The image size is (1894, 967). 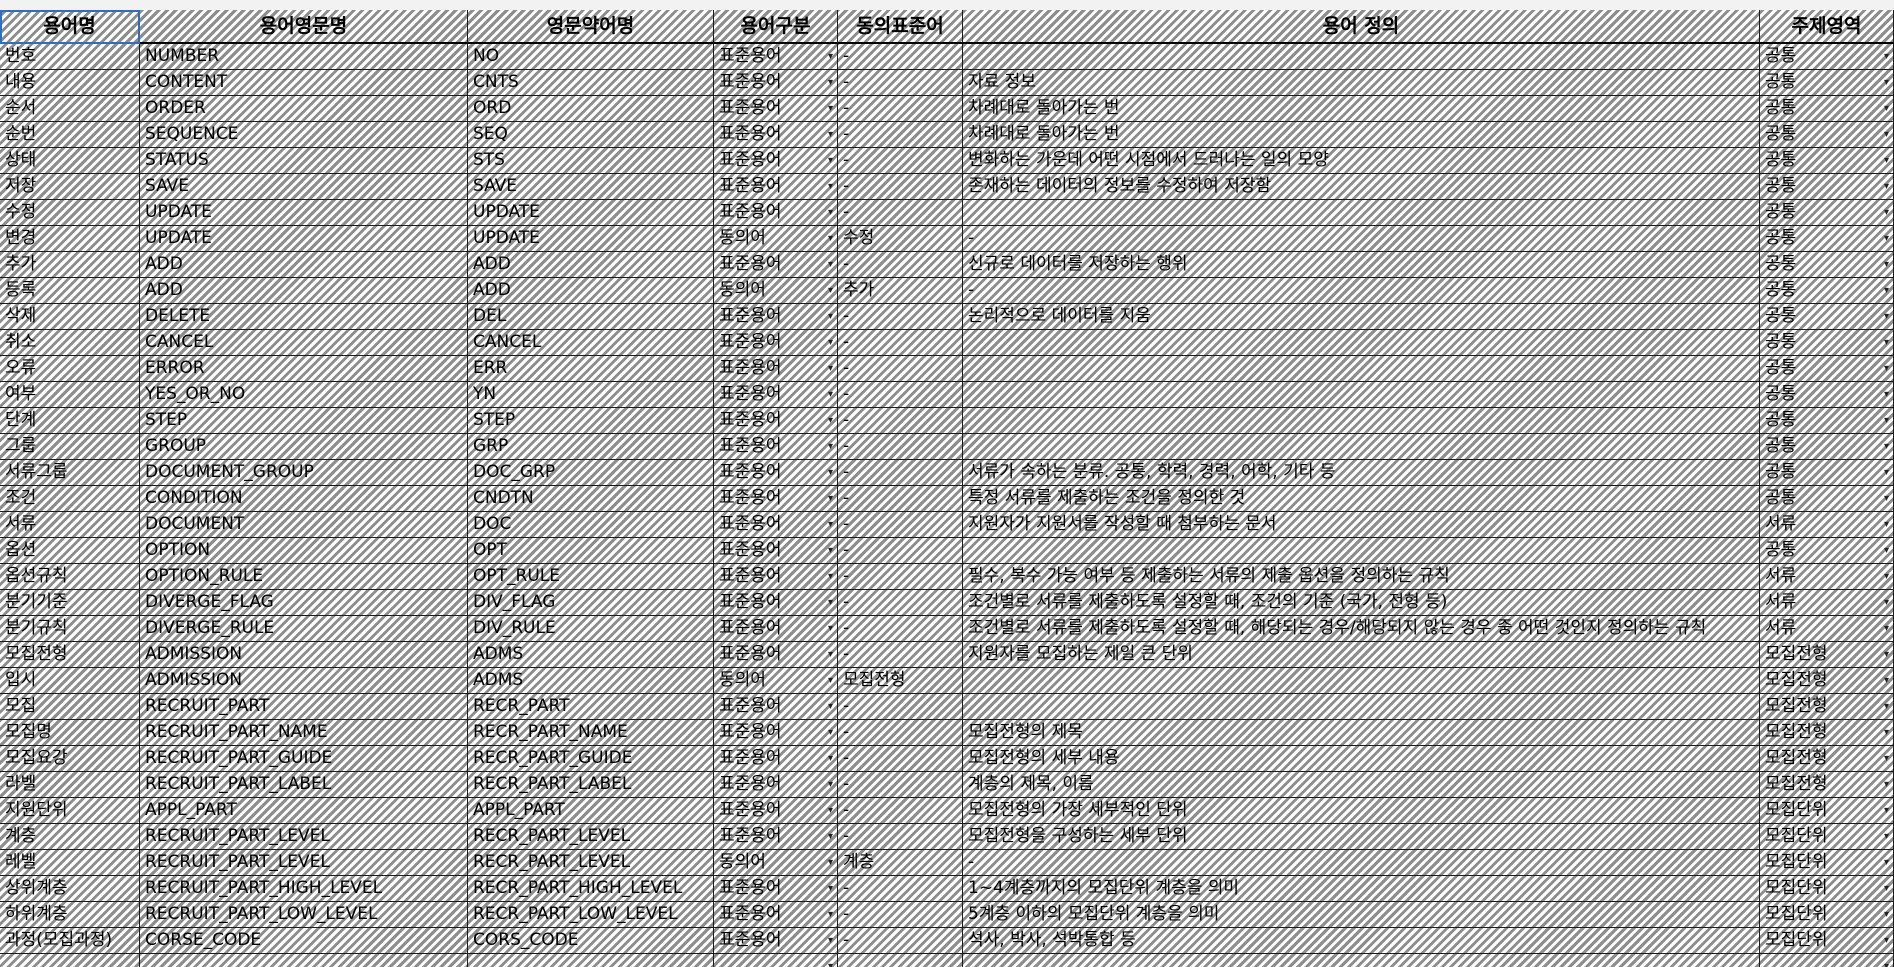 What do you see at coordinates (70, 733) in the screenshot?
I see `cell-term-name: 모집명` at bounding box center [70, 733].